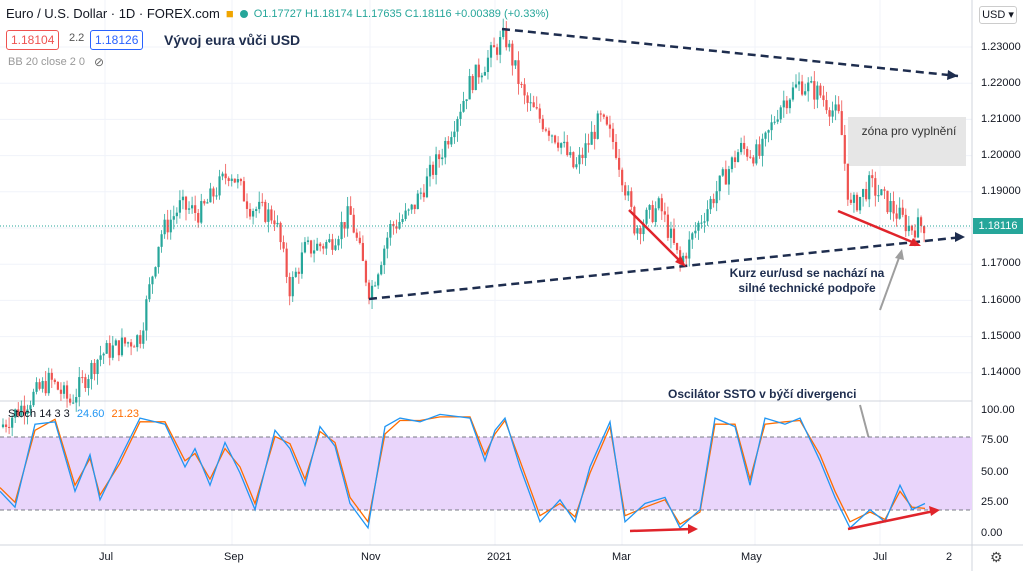 Image resolution: width=1023 pixels, height=571 pixels. Describe the element at coordinates (666, 268) in the screenshot. I see `lower-trendline` at that location.